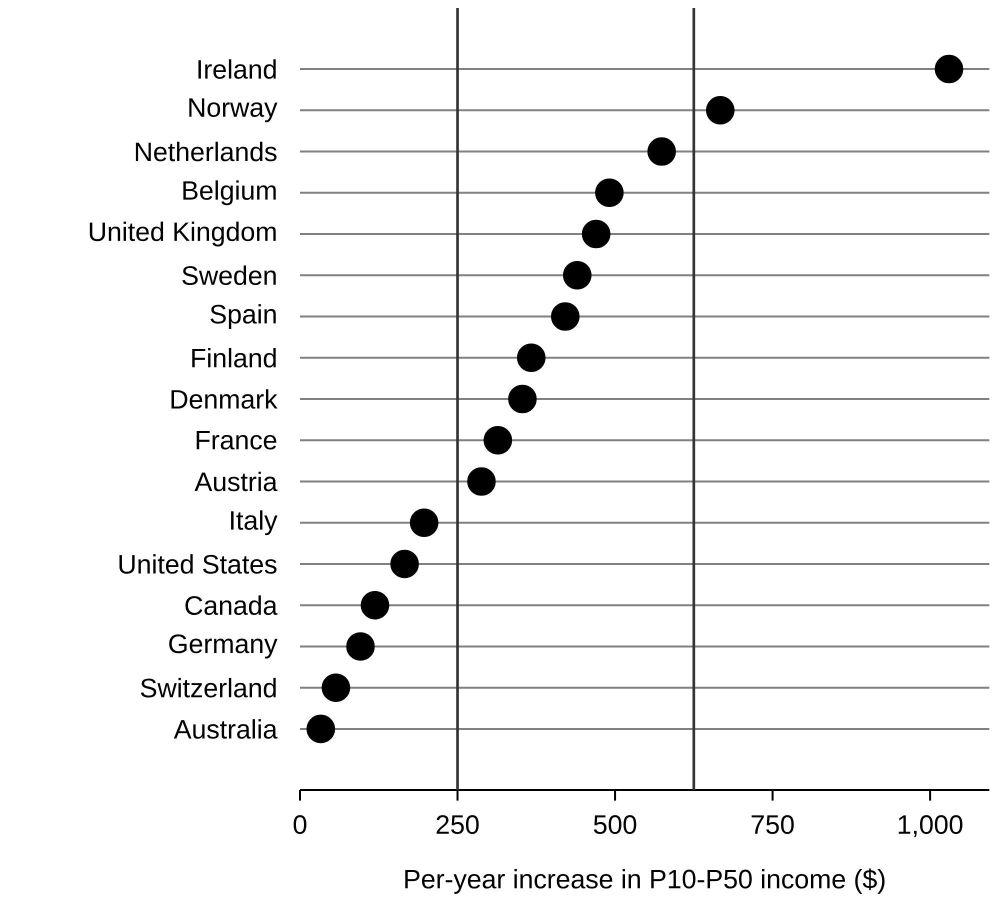 The height and width of the screenshot is (913, 992). Describe the element at coordinates (229, 193) in the screenshot. I see `y-tick-label: Belgium` at that location.